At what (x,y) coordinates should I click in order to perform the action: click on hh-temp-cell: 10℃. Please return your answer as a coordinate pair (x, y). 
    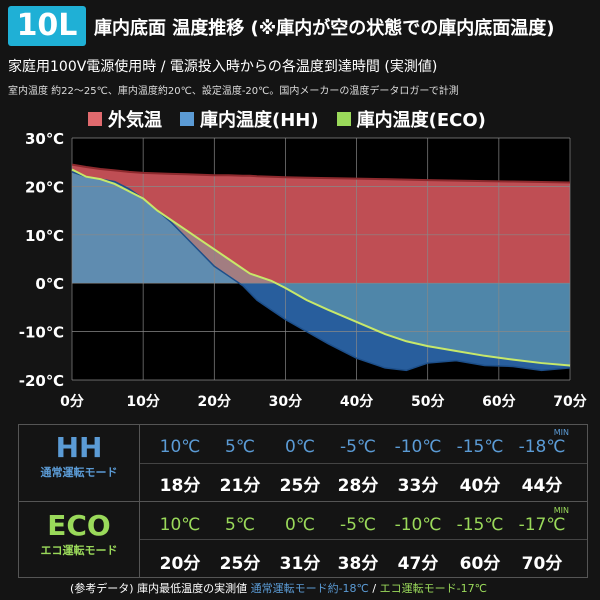
    Looking at the image, I should click on (180, 447).